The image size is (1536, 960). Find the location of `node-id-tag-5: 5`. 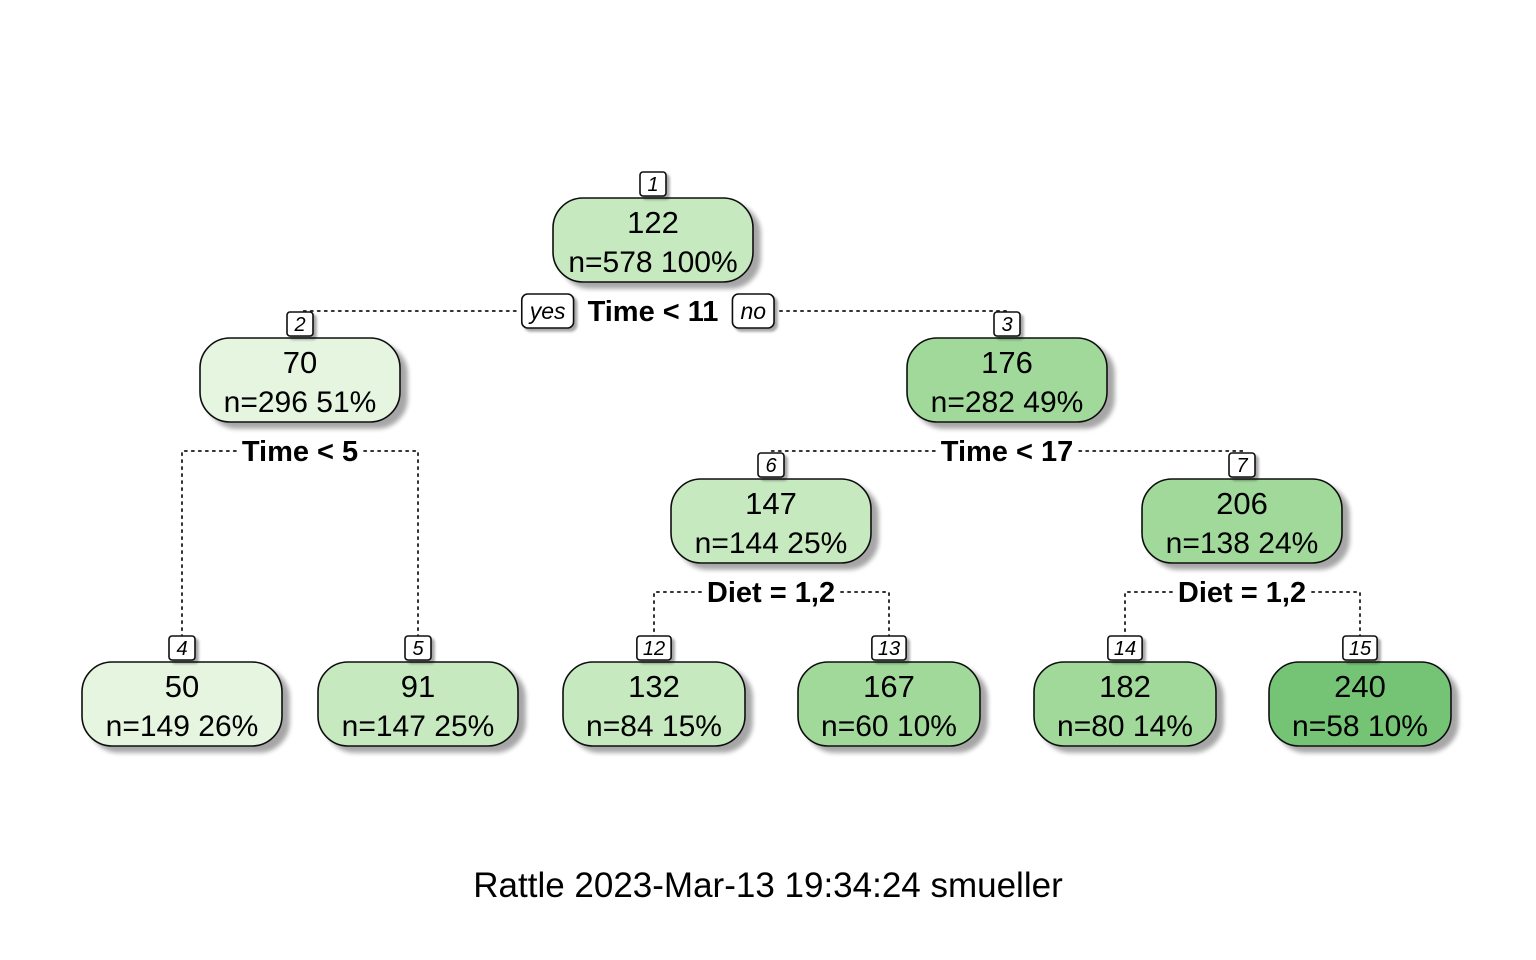

node-id-tag-5: 5 is located at coordinates (418, 648).